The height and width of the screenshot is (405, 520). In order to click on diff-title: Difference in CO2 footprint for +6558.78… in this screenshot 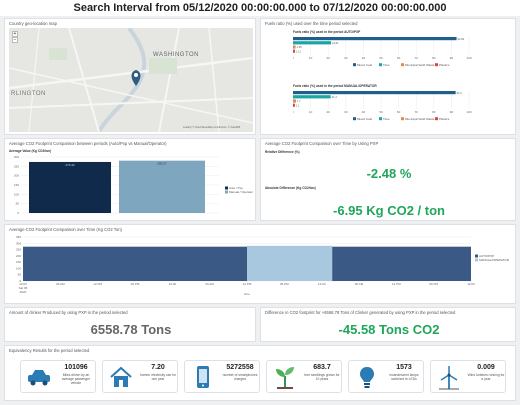, I will do `click(360, 312)`.